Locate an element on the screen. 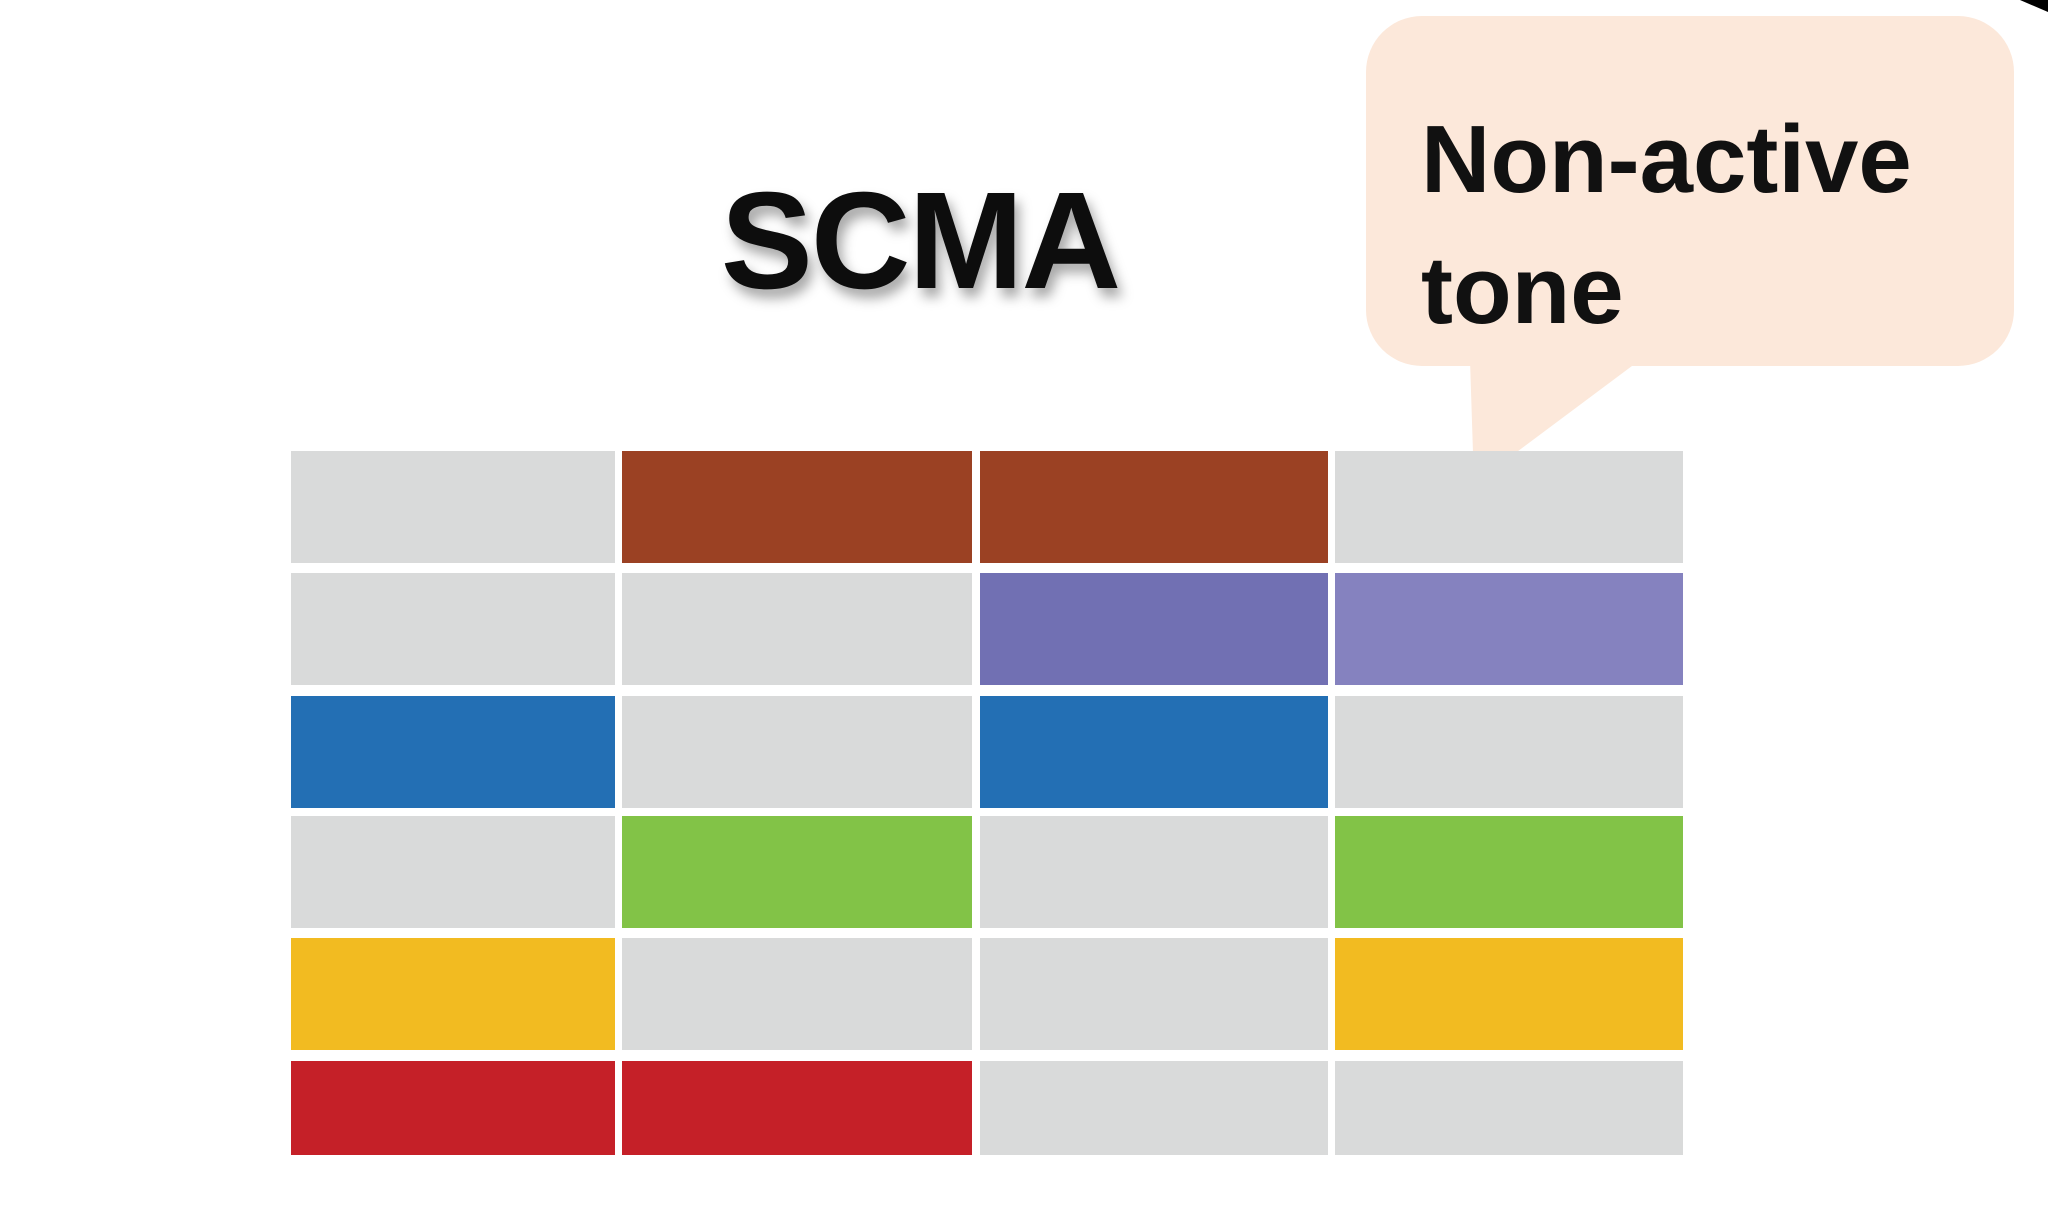  corner-arrow-icon is located at coordinates (2034, 6).